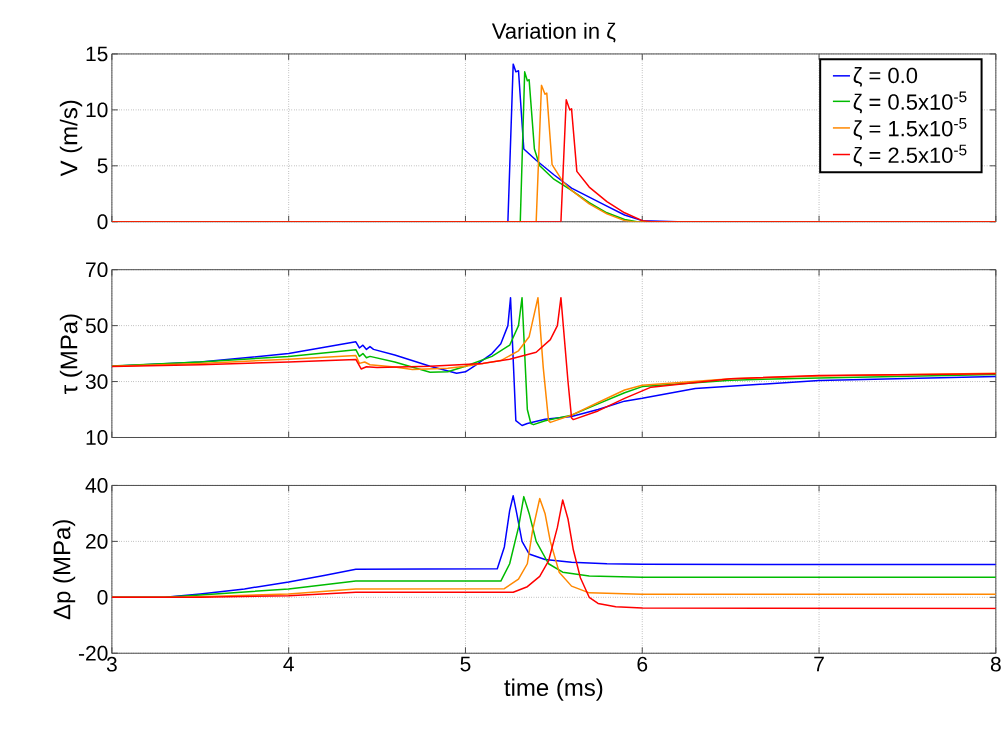  Describe the element at coordinates (102, 166) in the screenshot. I see `y-tick-label: 5` at that location.